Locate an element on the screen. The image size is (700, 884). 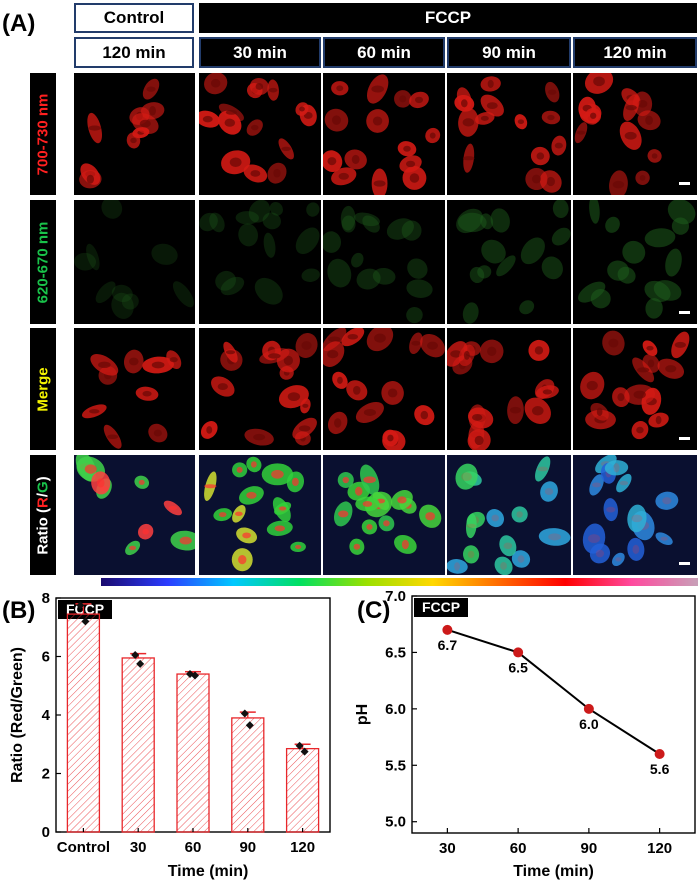
data-label-120: 5.6 is located at coordinates (660, 769).